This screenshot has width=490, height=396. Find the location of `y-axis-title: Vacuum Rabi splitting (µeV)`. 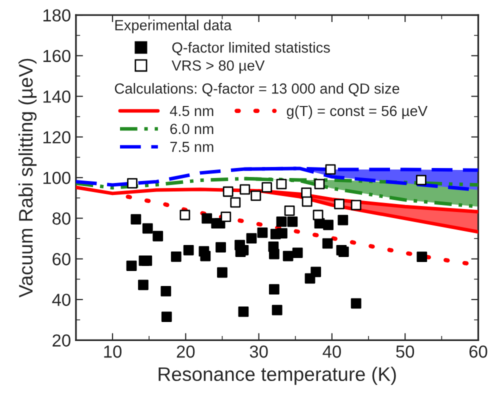

y-axis-title: Vacuum Rabi splitting (µeV) is located at coordinates (27, 178).